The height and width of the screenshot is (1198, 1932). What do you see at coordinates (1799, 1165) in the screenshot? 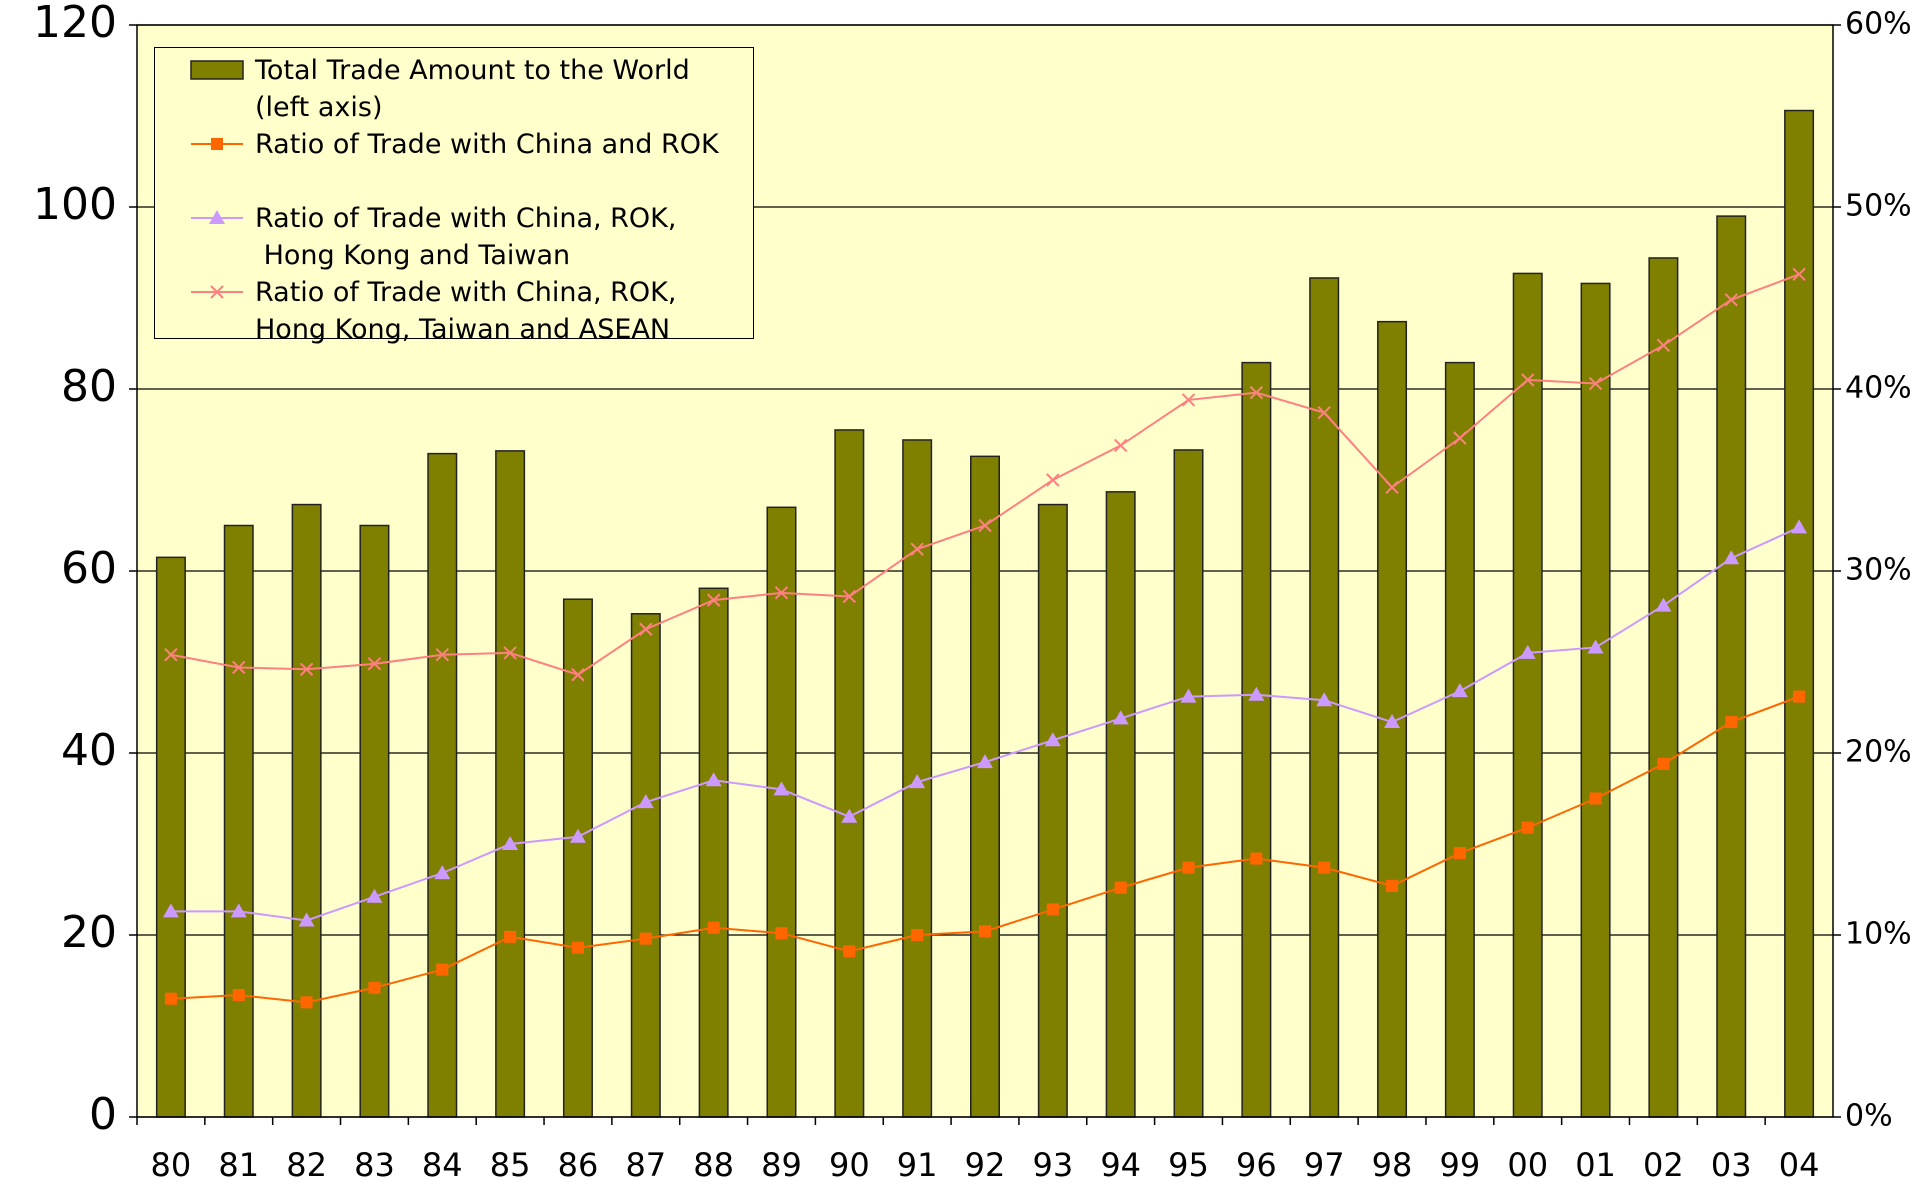
I see `x-tick-label: 04` at bounding box center [1799, 1165].